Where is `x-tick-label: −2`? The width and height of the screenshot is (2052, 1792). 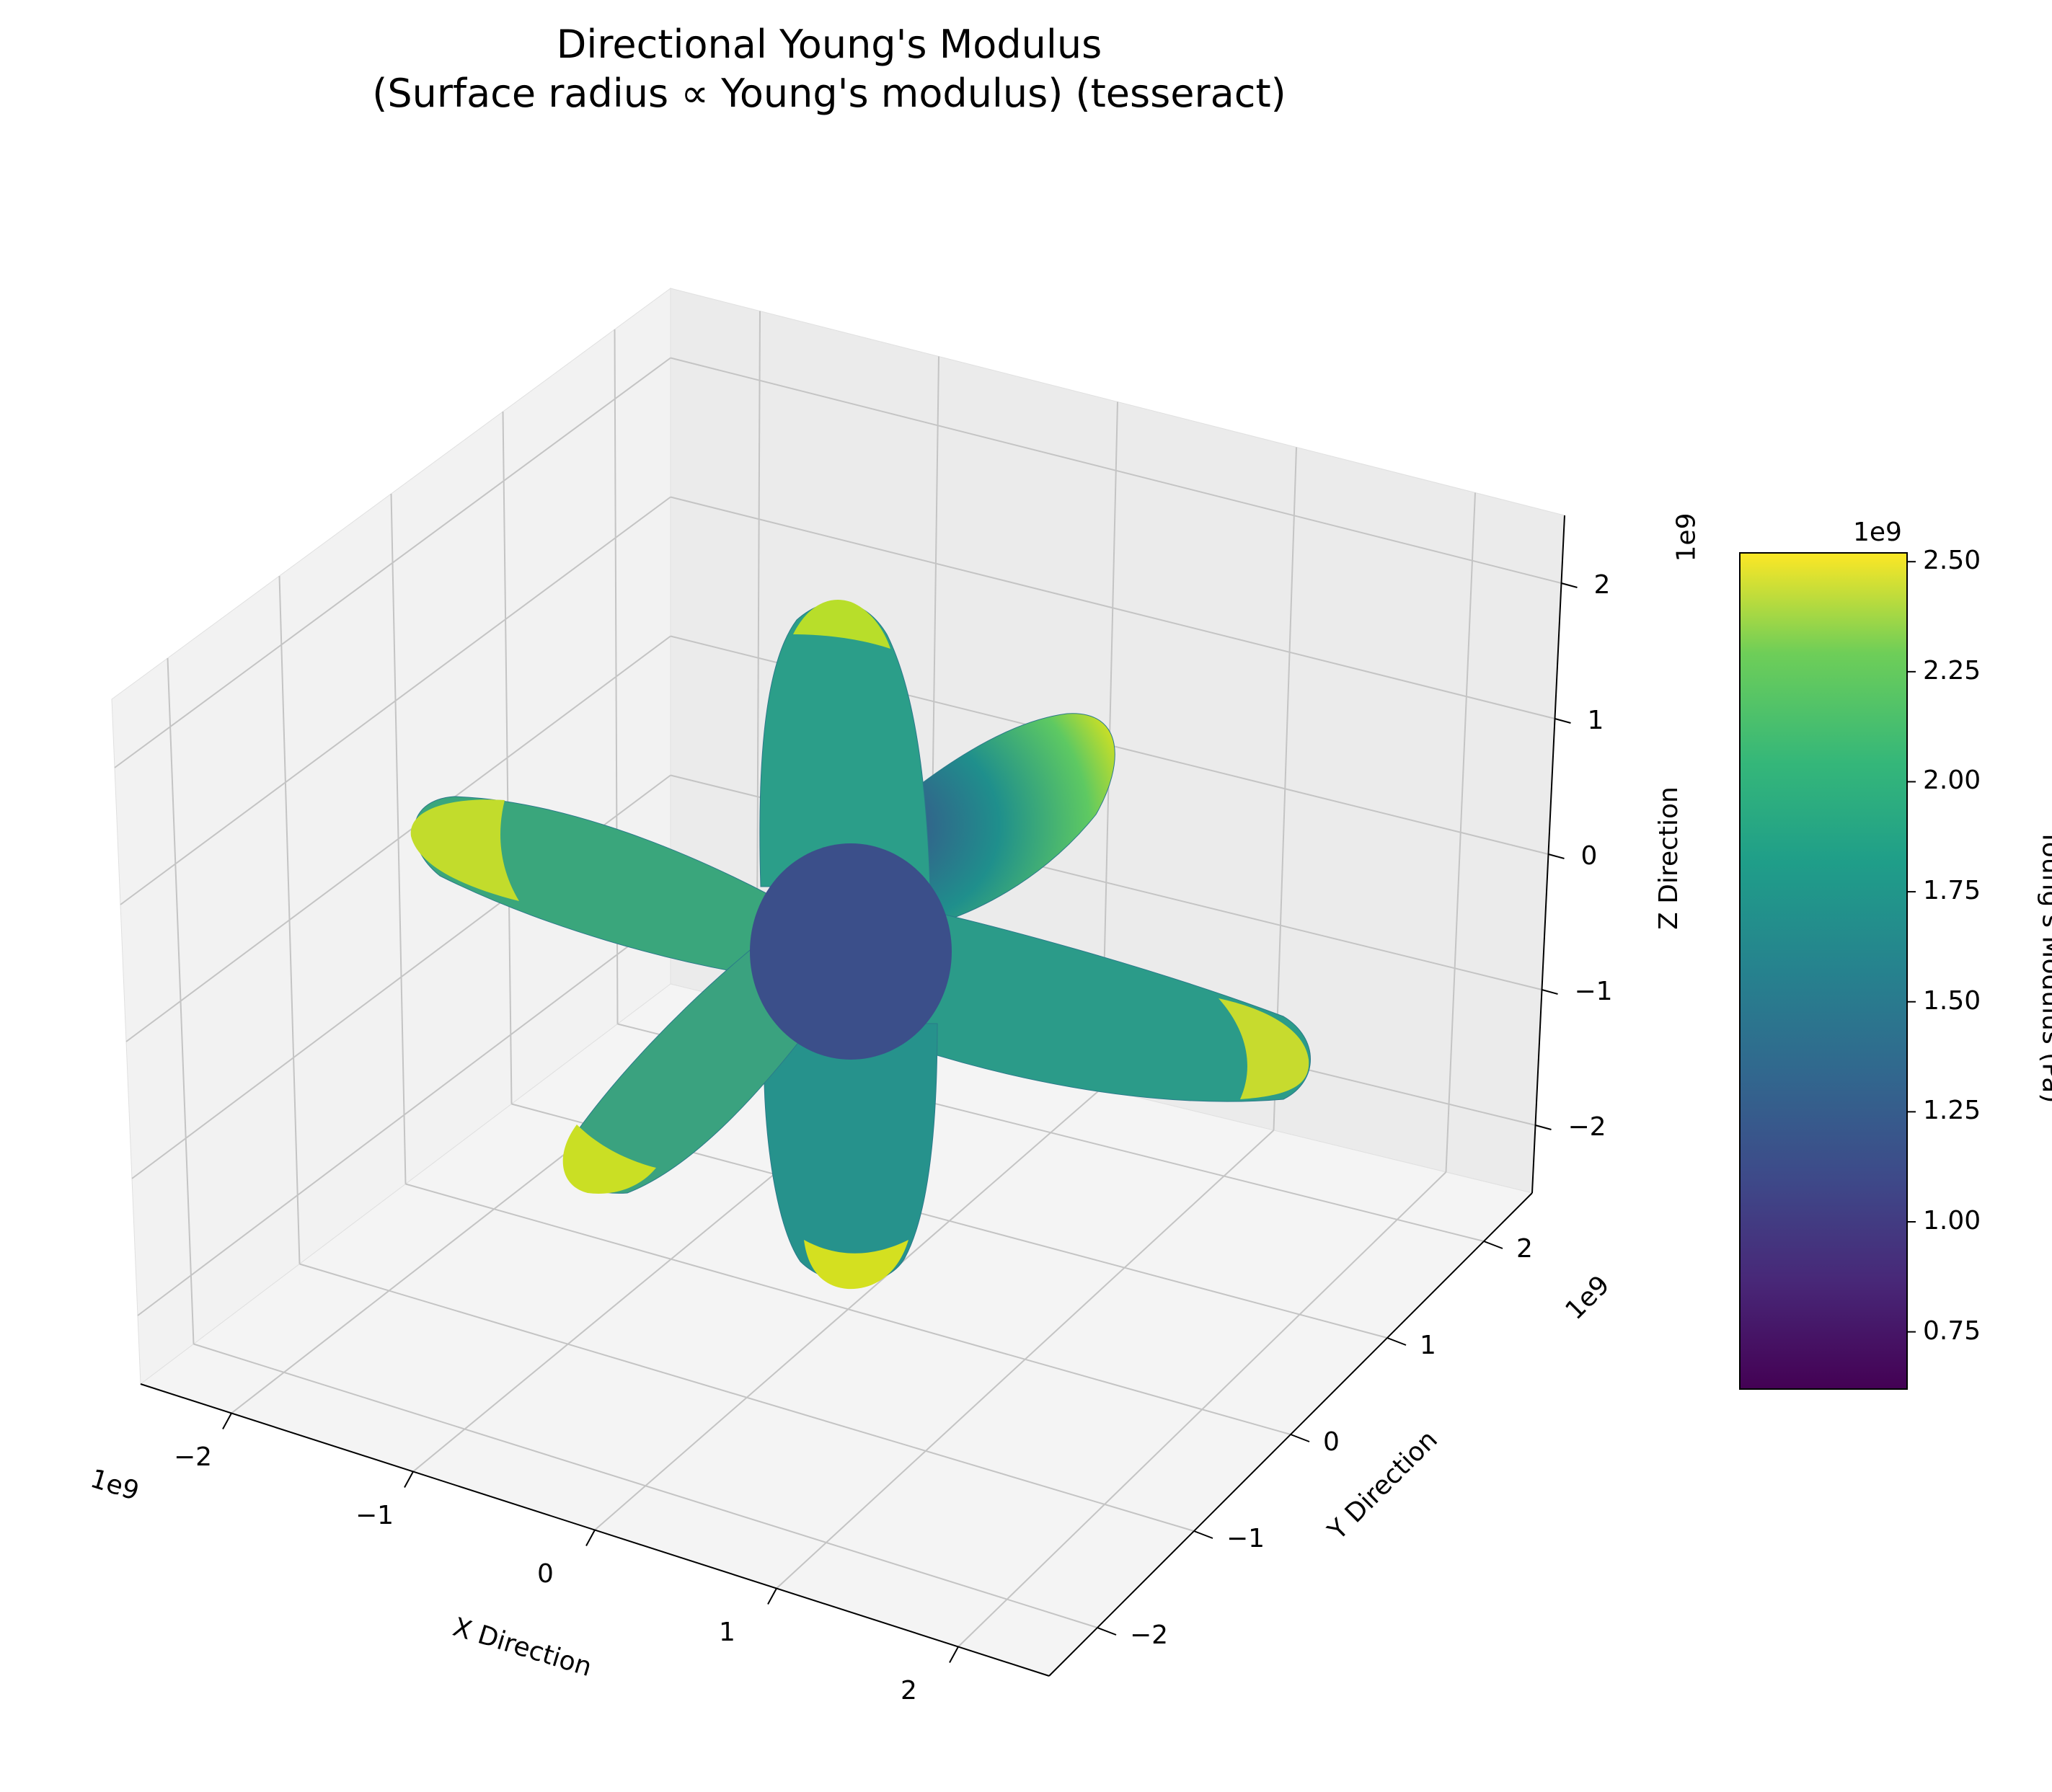 x-tick-label: −2 is located at coordinates (193, 1457).